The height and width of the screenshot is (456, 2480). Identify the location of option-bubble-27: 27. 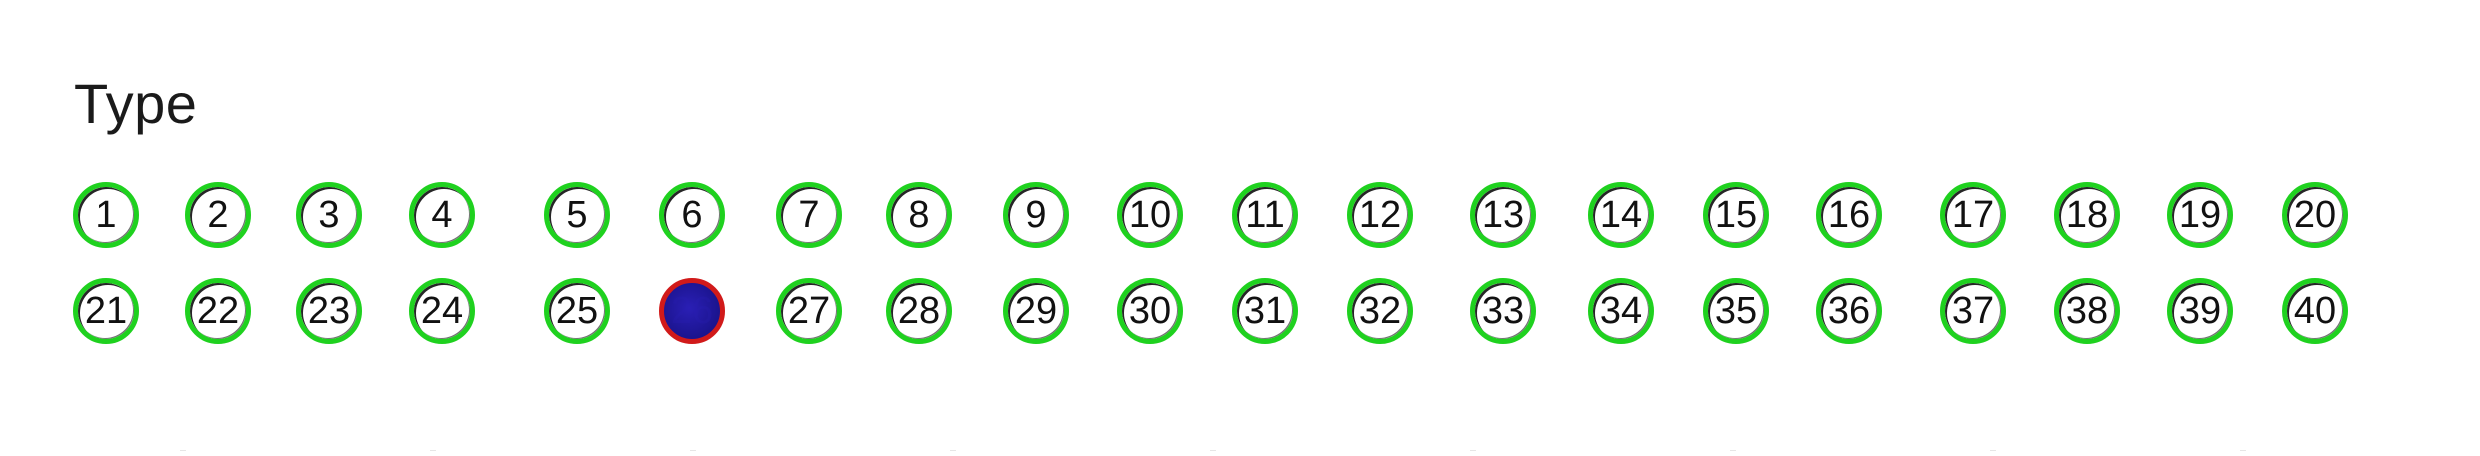
(809, 311).